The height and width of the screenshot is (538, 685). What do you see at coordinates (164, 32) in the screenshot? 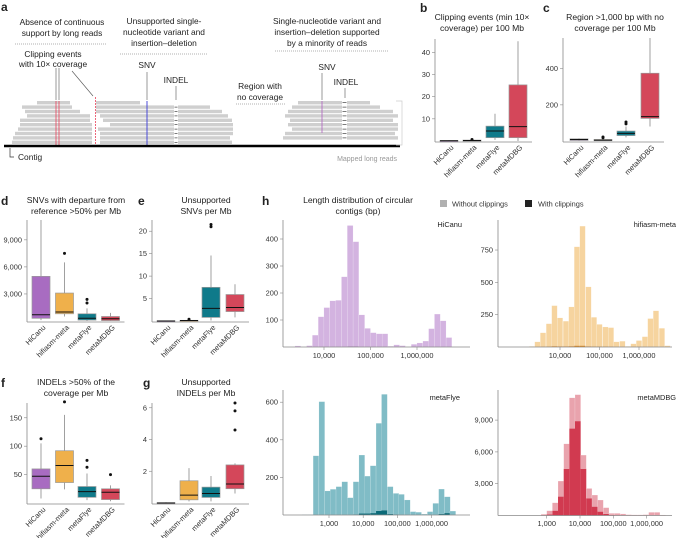
I see `unsupported-label-line2: nucleotide variant and` at bounding box center [164, 32].